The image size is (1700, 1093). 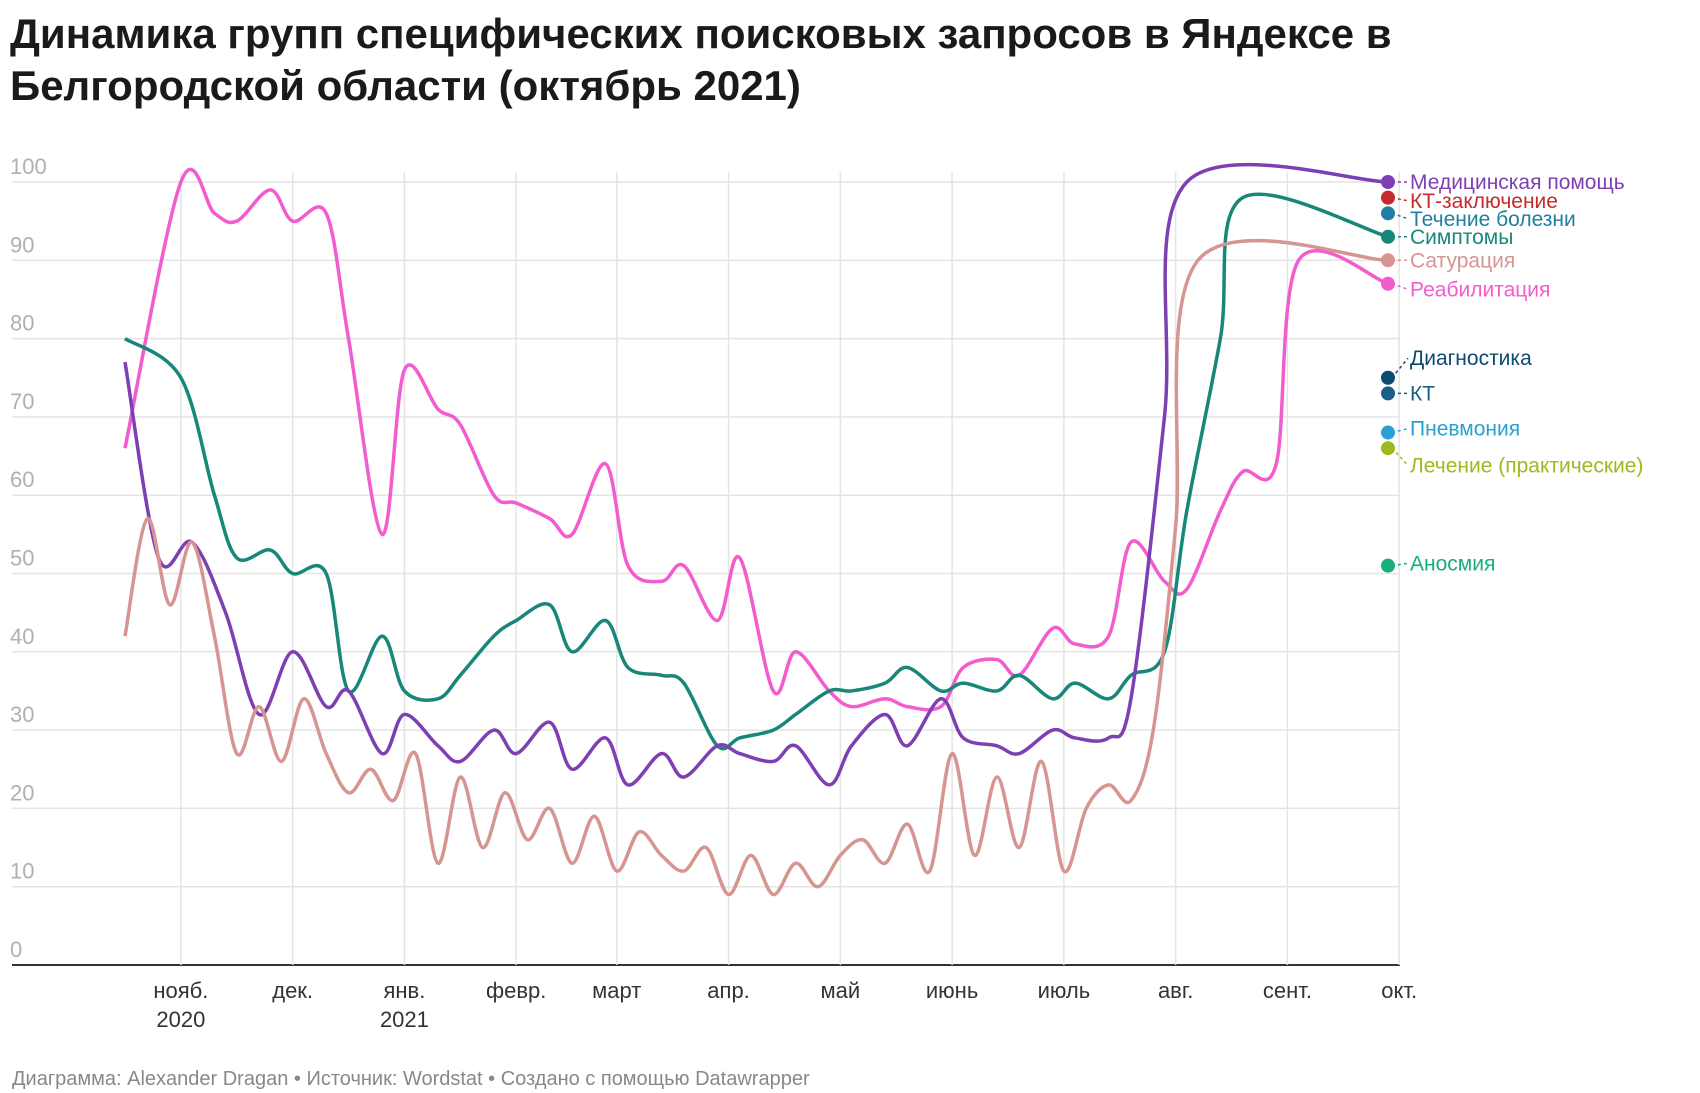 I want to click on series-label-течение-болезни: Течение болезни, so click(x=1493, y=219).